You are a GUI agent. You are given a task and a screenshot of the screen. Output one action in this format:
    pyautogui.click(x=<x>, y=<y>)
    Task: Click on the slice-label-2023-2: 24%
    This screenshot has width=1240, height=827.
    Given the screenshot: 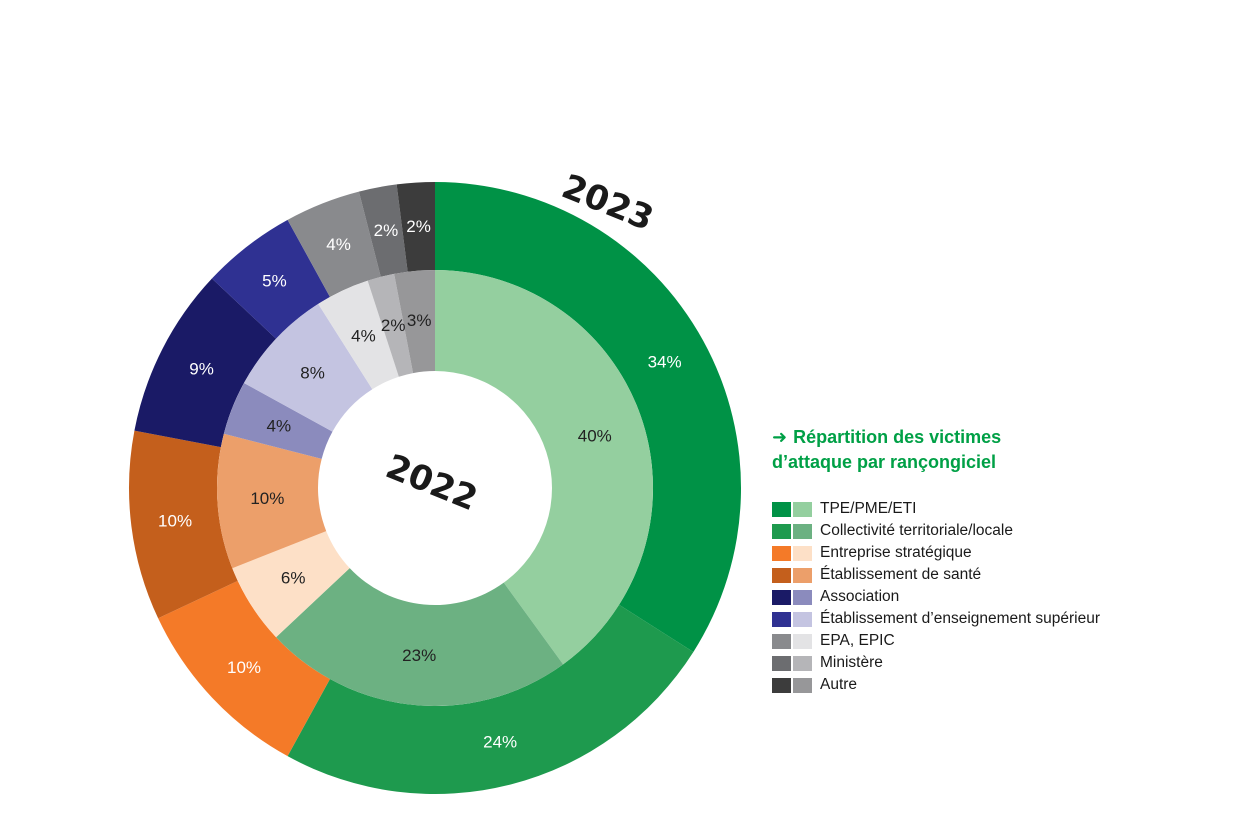 What is the action you would take?
    pyautogui.click(x=500, y=741)
    